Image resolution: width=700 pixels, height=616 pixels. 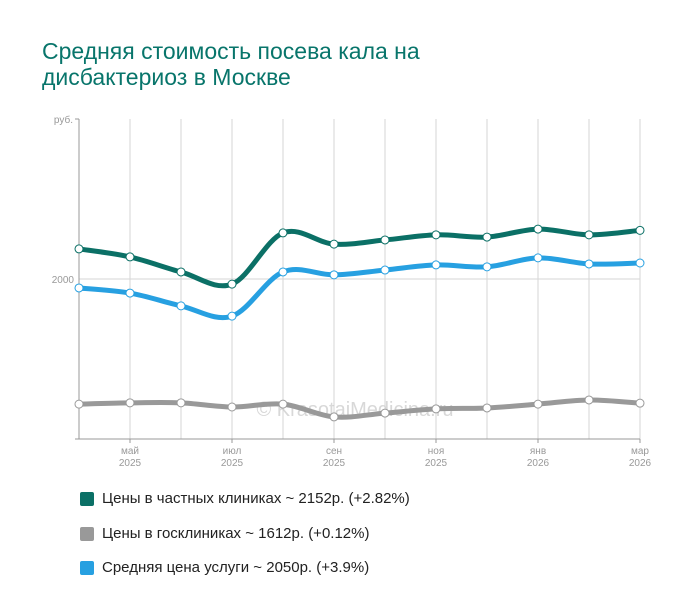 I want to click on y-axis-label: руб., so click(x=63, y=120).